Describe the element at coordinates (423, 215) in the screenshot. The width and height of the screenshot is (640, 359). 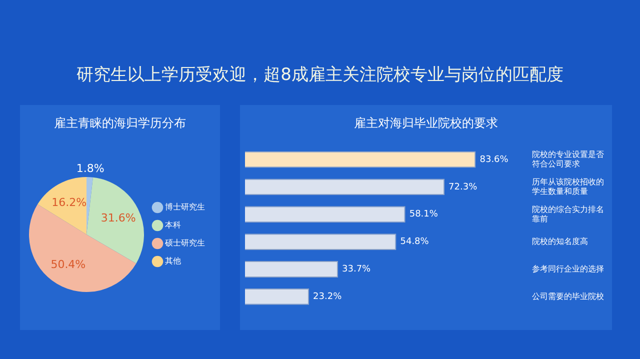
I see `data-label: 58.1%` at that location.